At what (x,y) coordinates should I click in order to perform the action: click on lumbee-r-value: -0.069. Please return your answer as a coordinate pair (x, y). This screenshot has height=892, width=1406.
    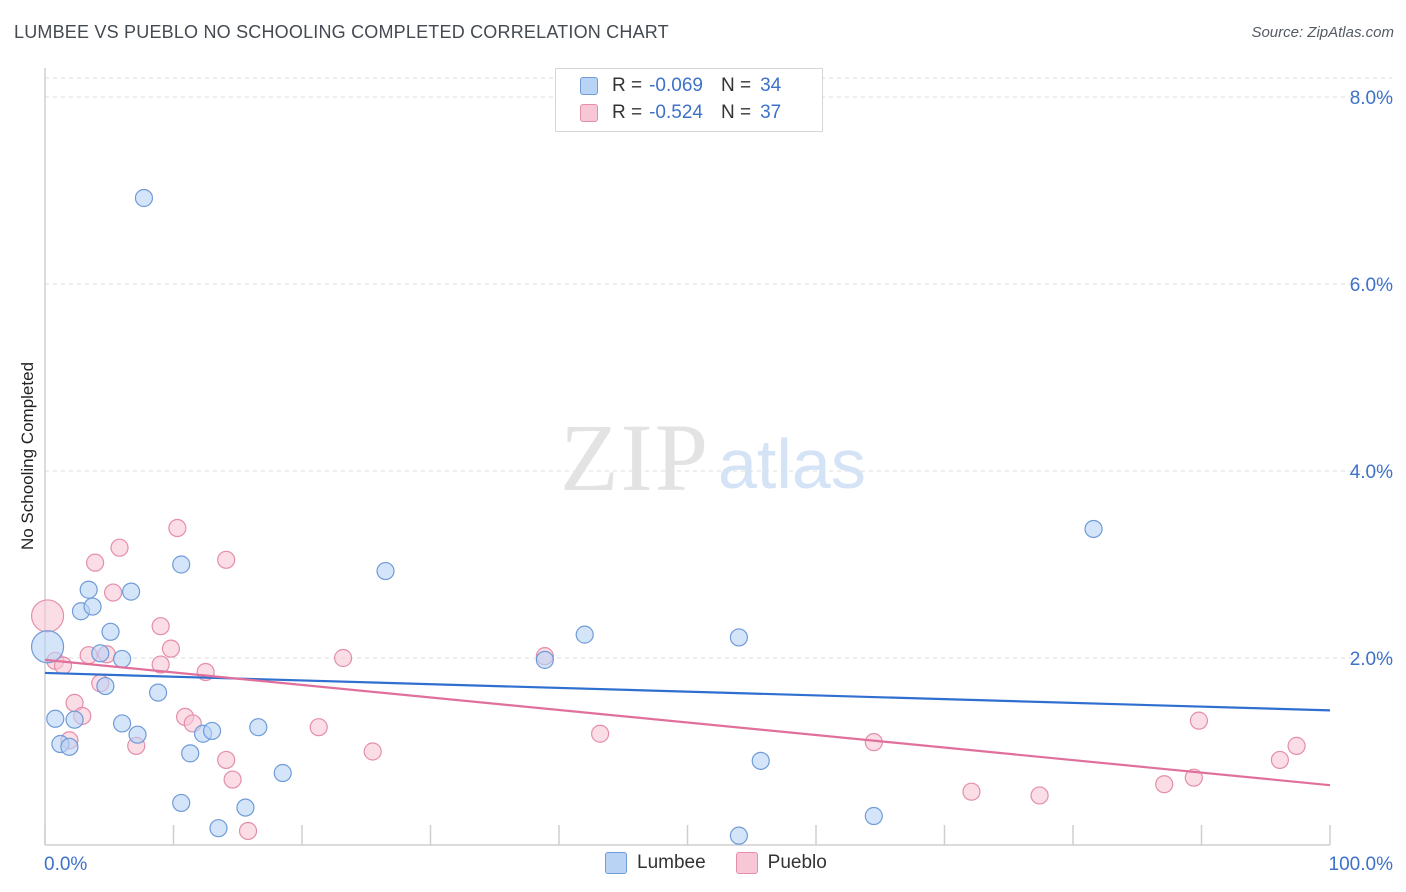
    Looking at the image, I should click on (676, 85).